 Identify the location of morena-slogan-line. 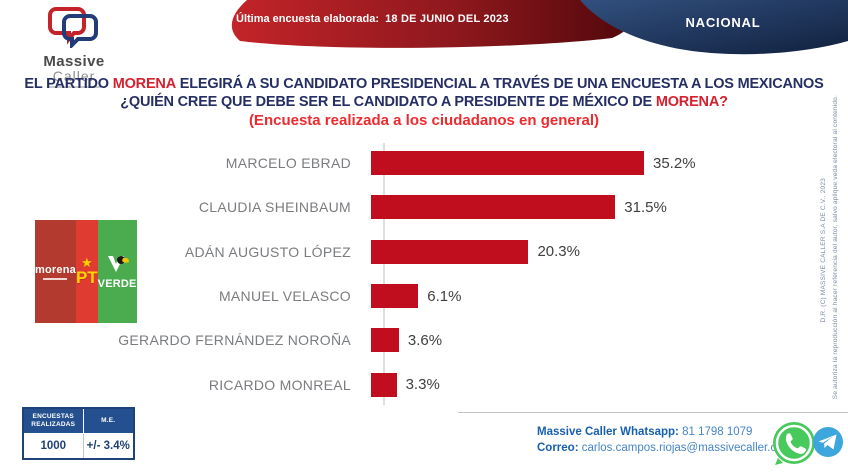
(55, 278).